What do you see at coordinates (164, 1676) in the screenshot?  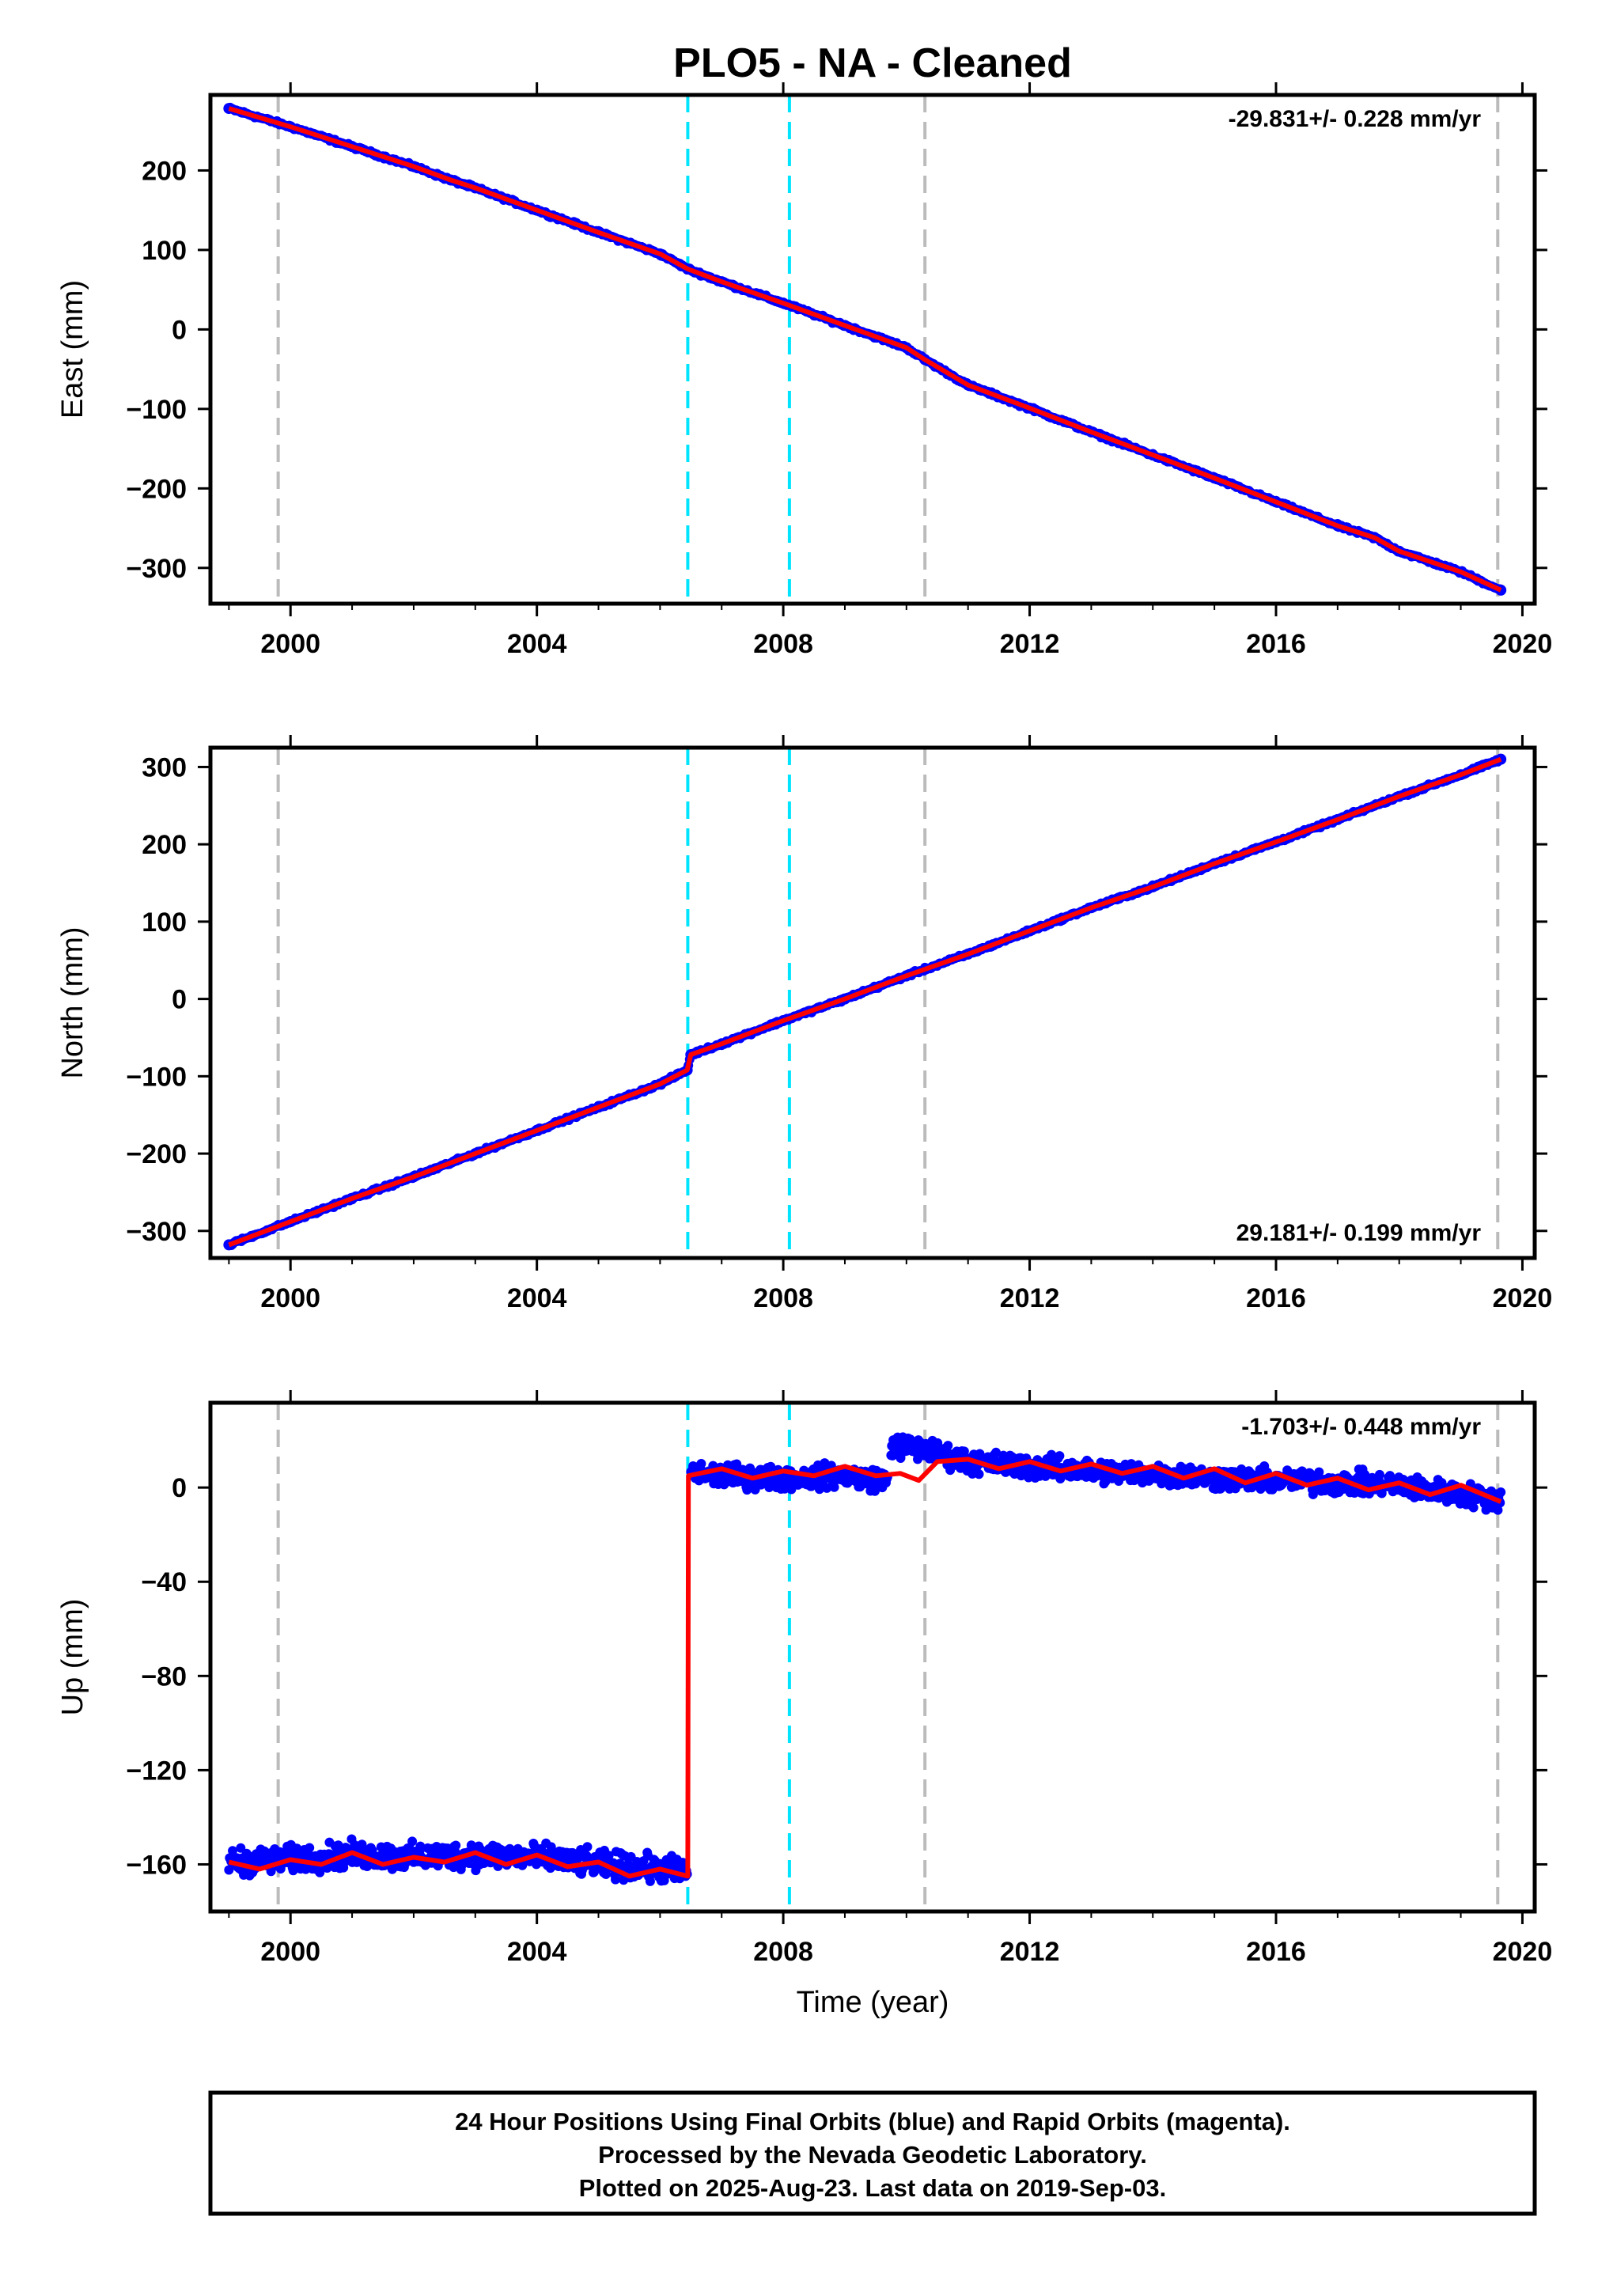 I see `y-tick-label: −80` at bounding box center [164, 1676].